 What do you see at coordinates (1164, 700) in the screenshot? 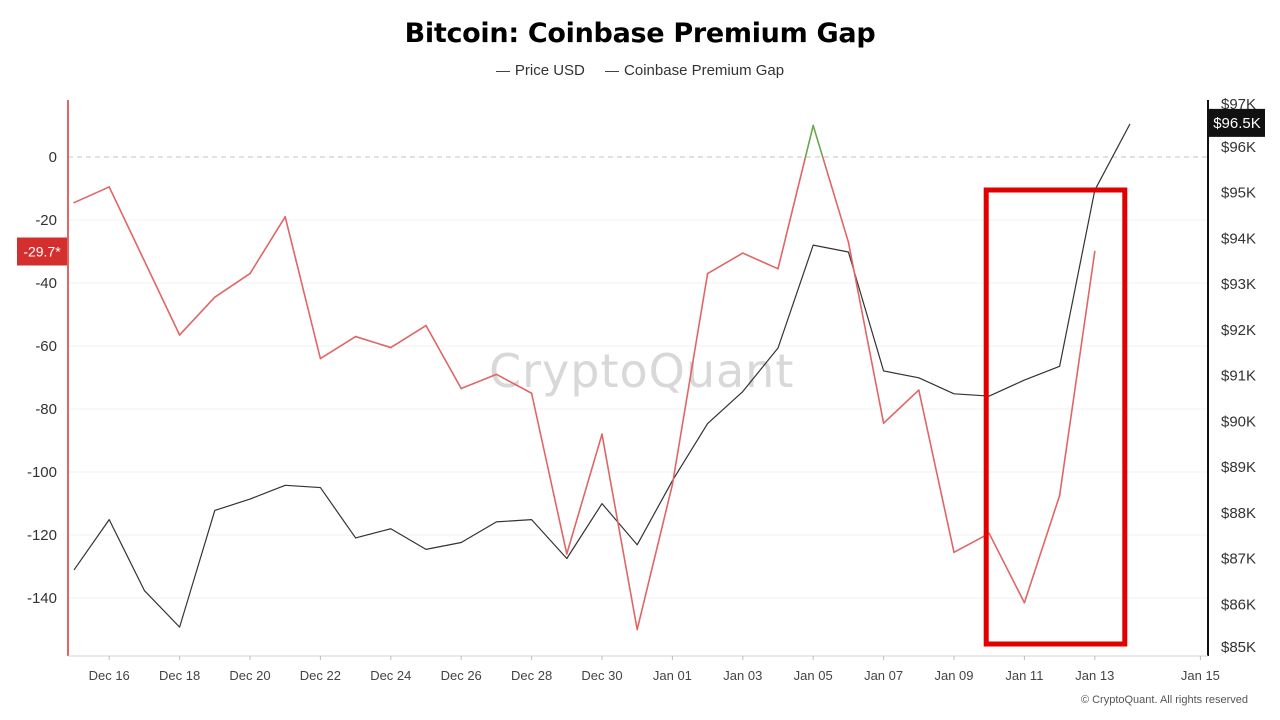
I see `copyright-notice: © CryptoQuant. All rights reserved` at bounding box center [1164, 700].